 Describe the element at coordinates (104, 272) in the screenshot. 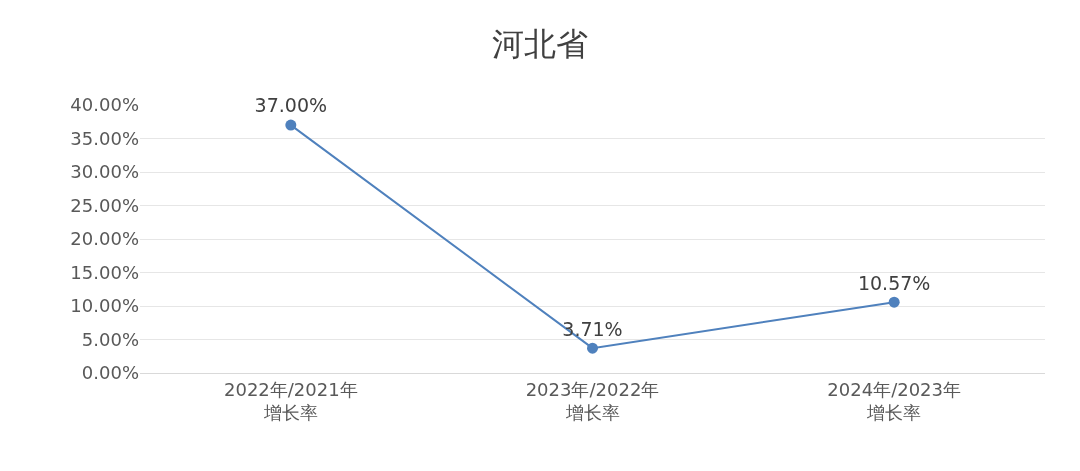

I see `y-tick-label: 15.00%` at that location.